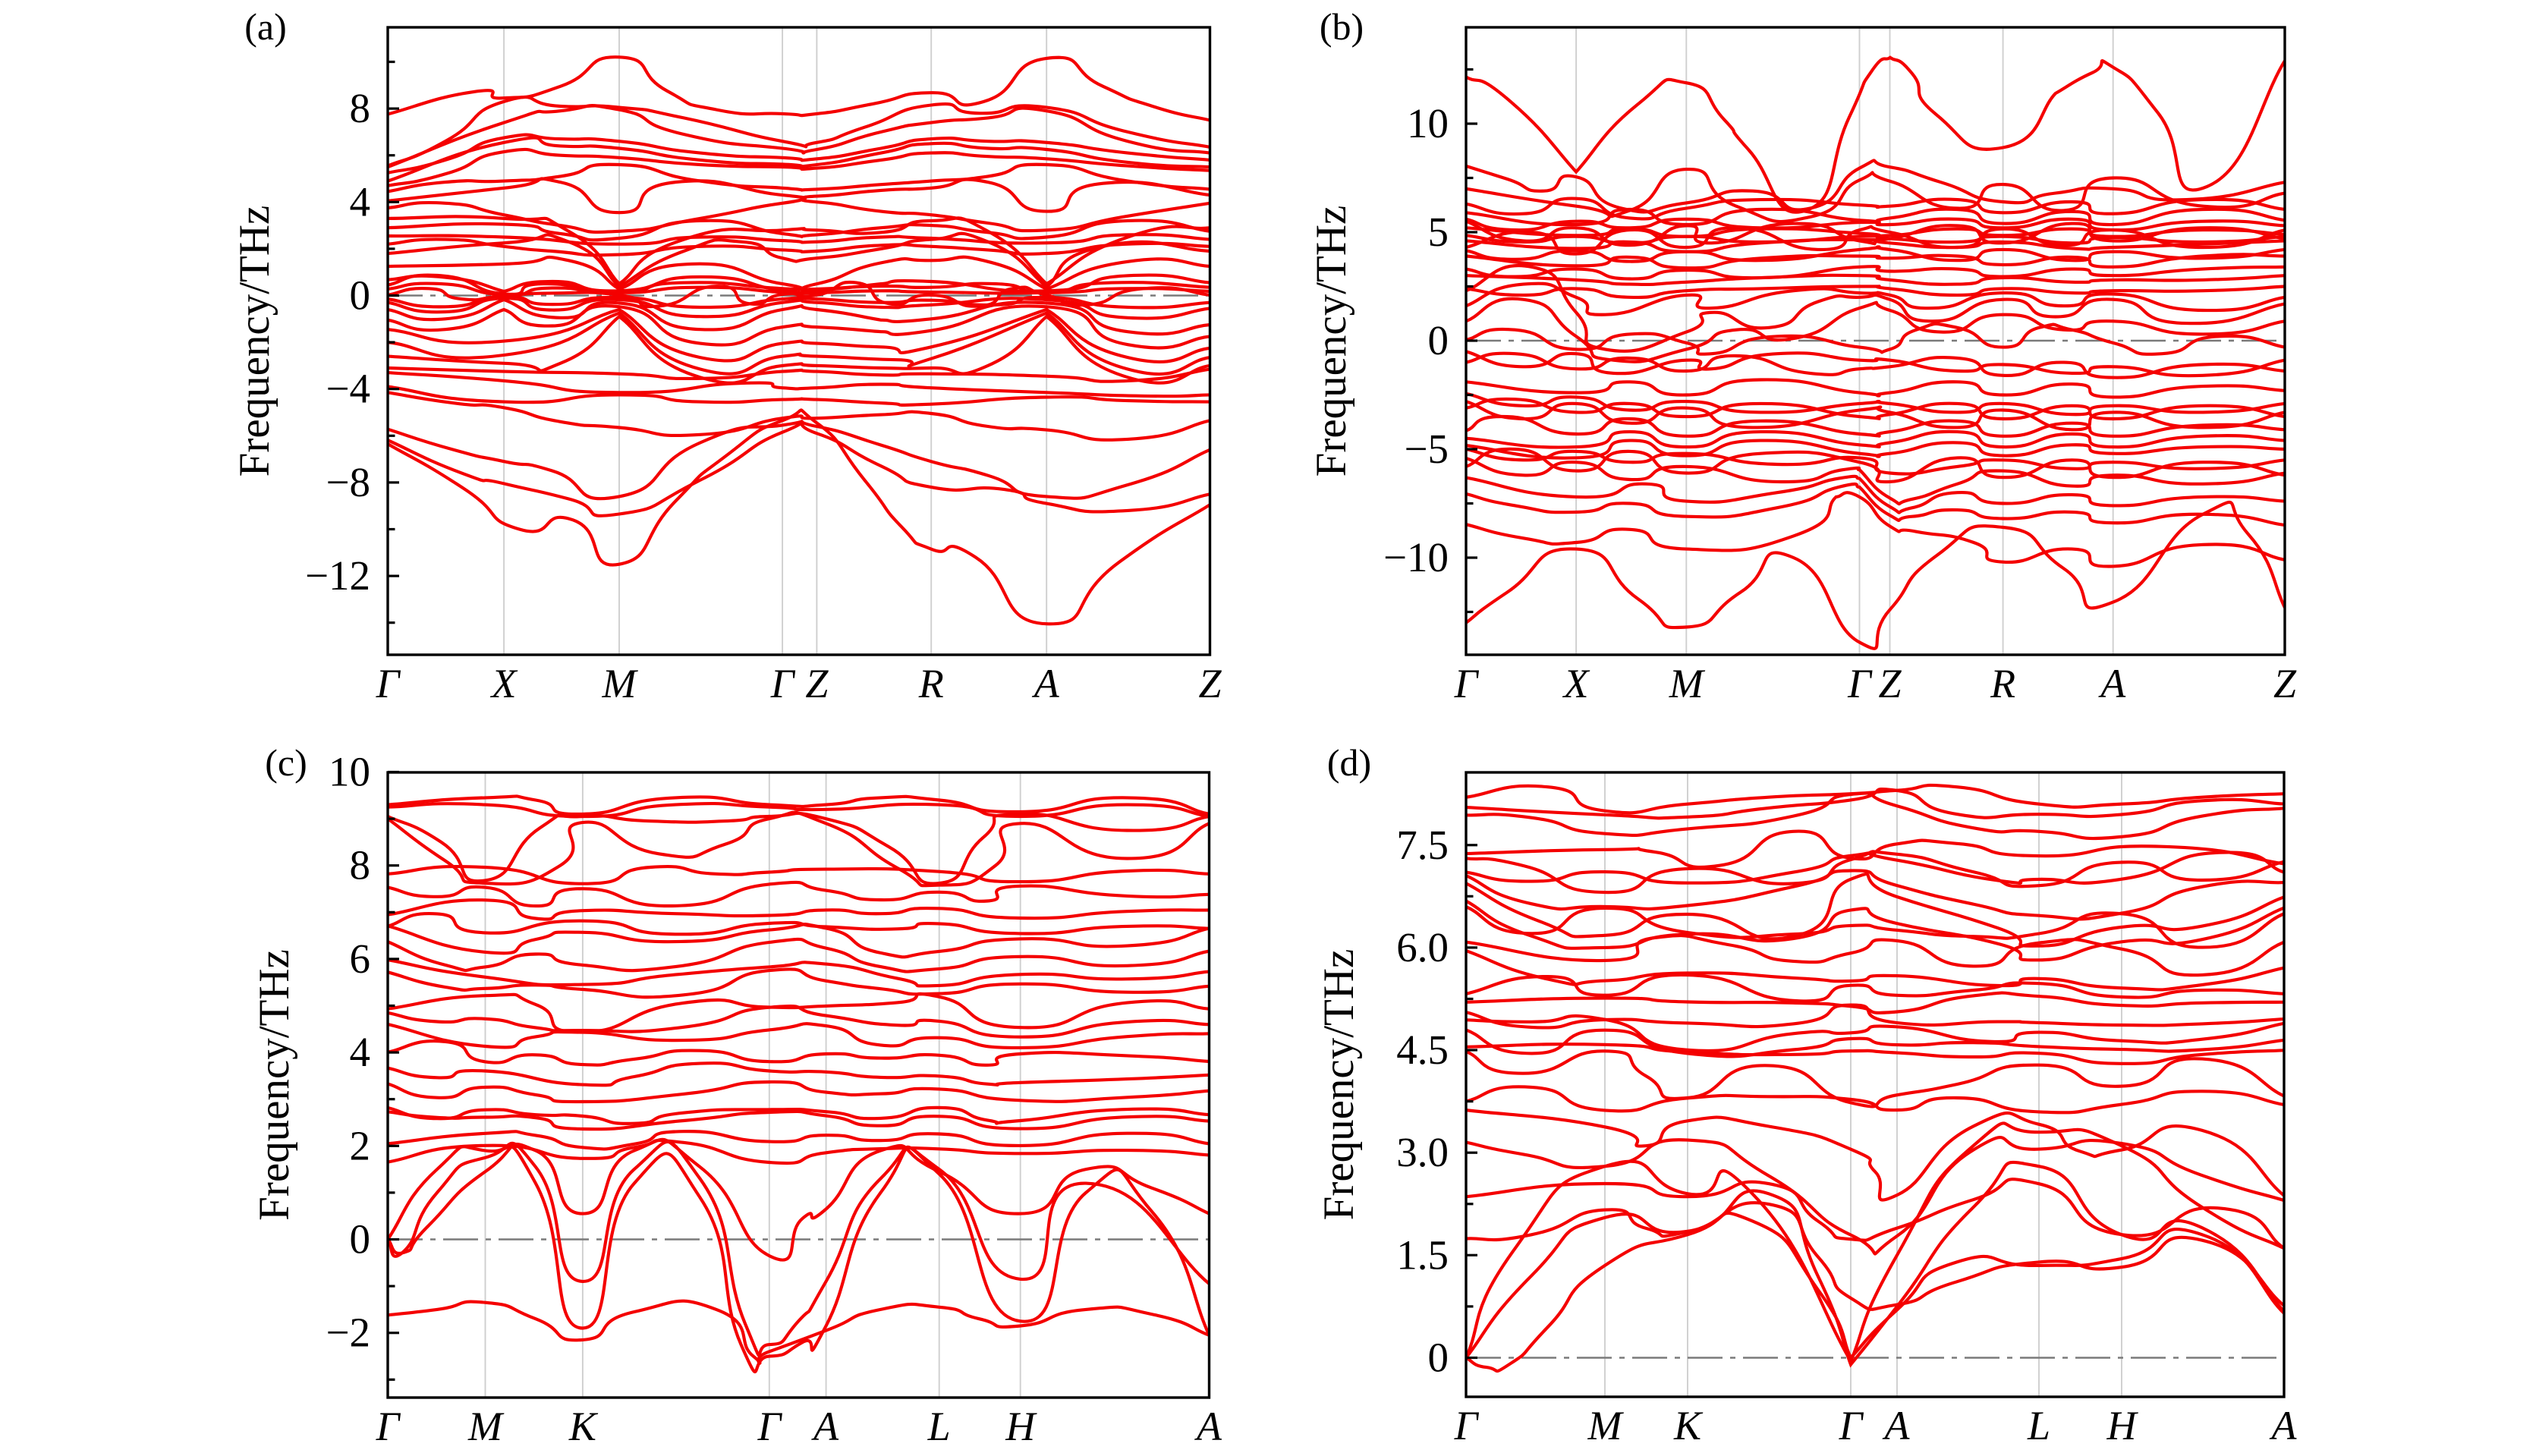  I want to click on svg-text: 2, so click(360, 1145).